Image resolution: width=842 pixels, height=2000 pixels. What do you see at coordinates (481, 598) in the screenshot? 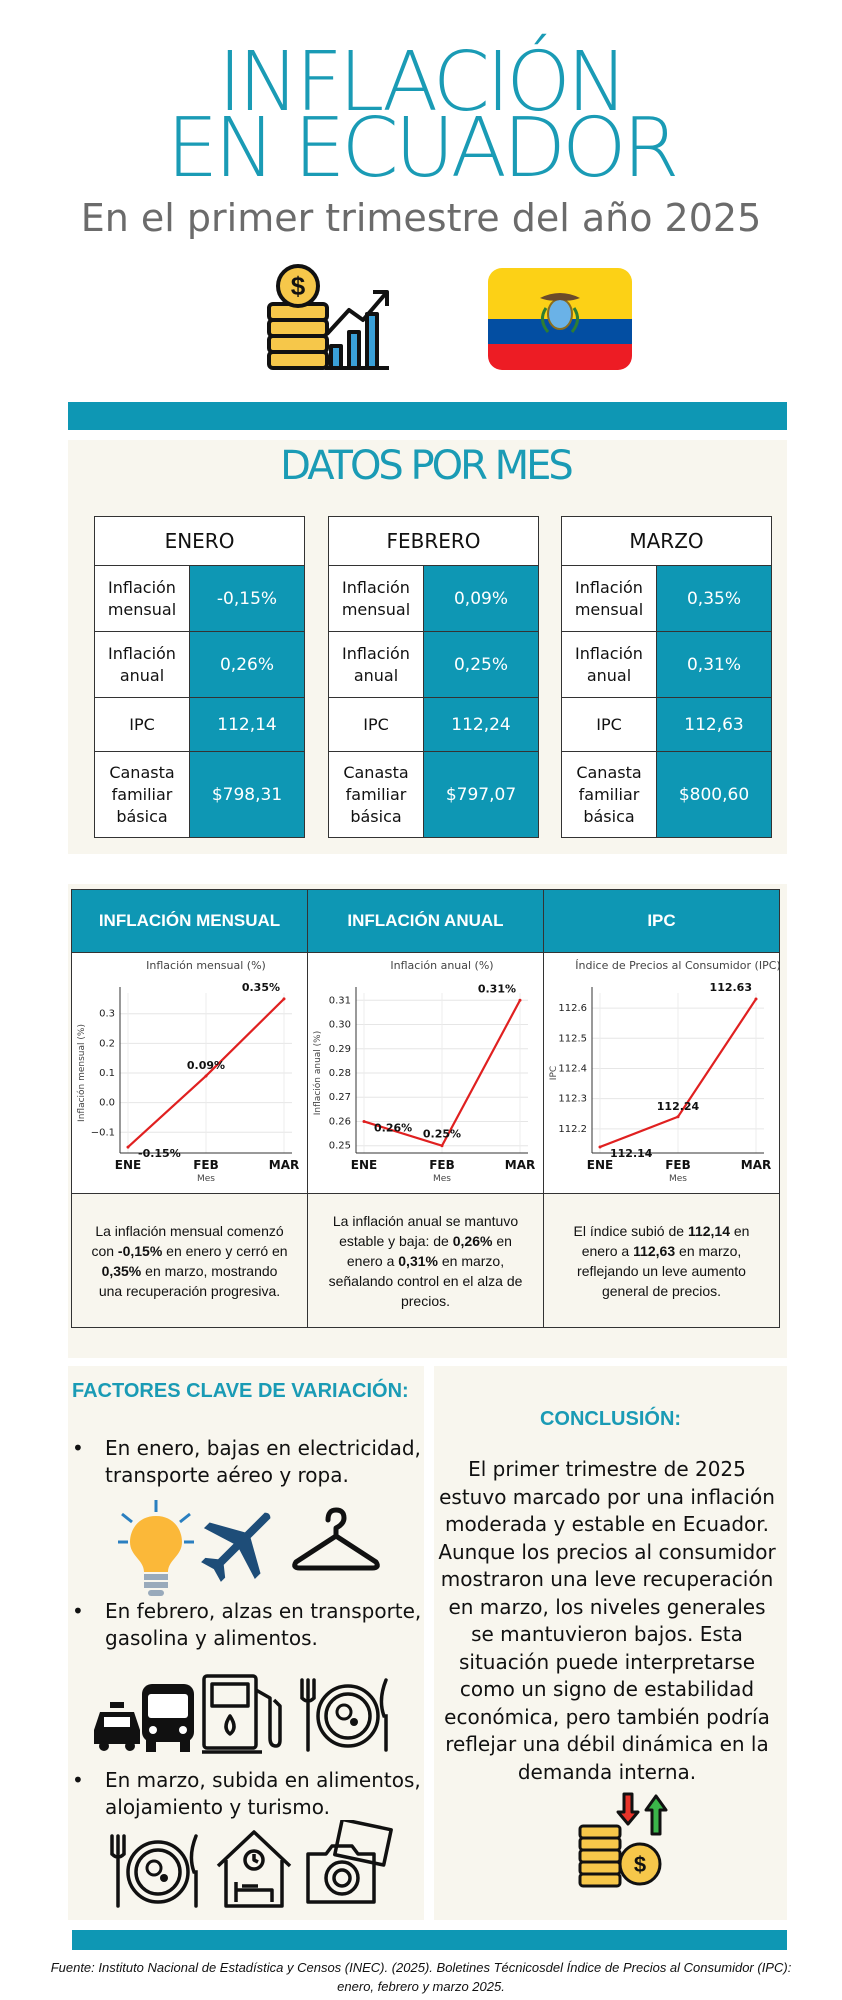
I see `value-cell: 0,09%` at bounding box center [481, 598].